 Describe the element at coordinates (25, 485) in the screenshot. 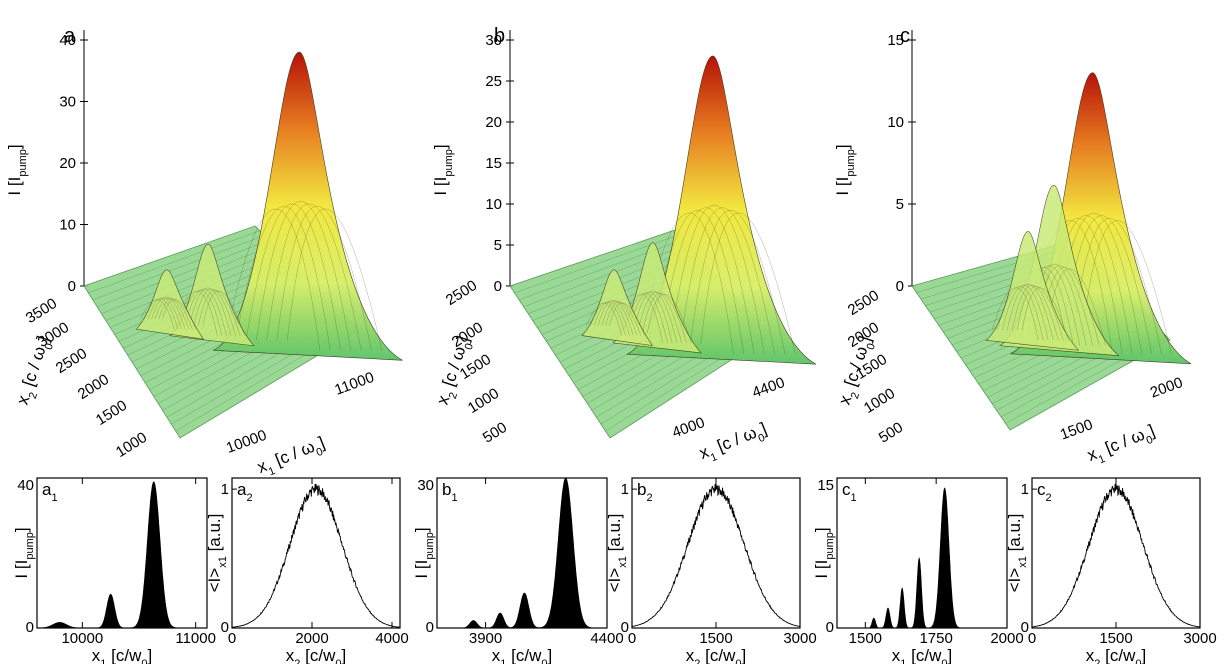

I see `y-tick-label: 40` at that location.